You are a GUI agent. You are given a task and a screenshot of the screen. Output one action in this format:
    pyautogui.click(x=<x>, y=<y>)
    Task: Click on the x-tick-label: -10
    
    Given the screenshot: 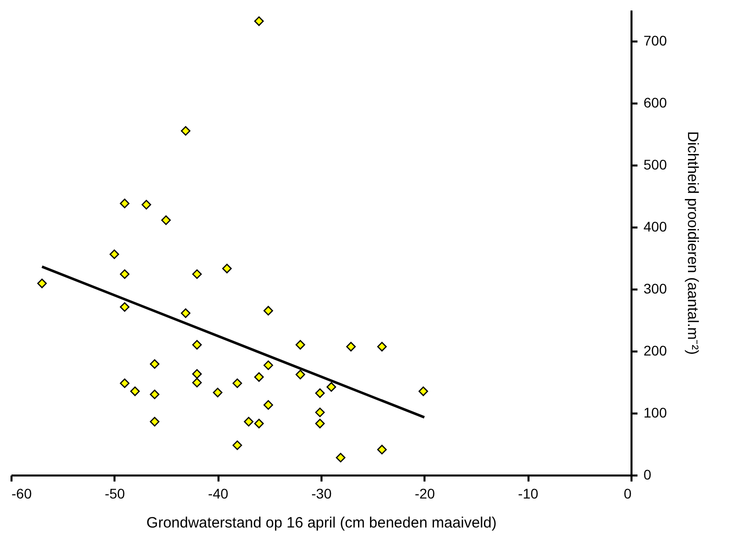 What is the action you would take?
    pyautogui.click(x=528, y=494)
    